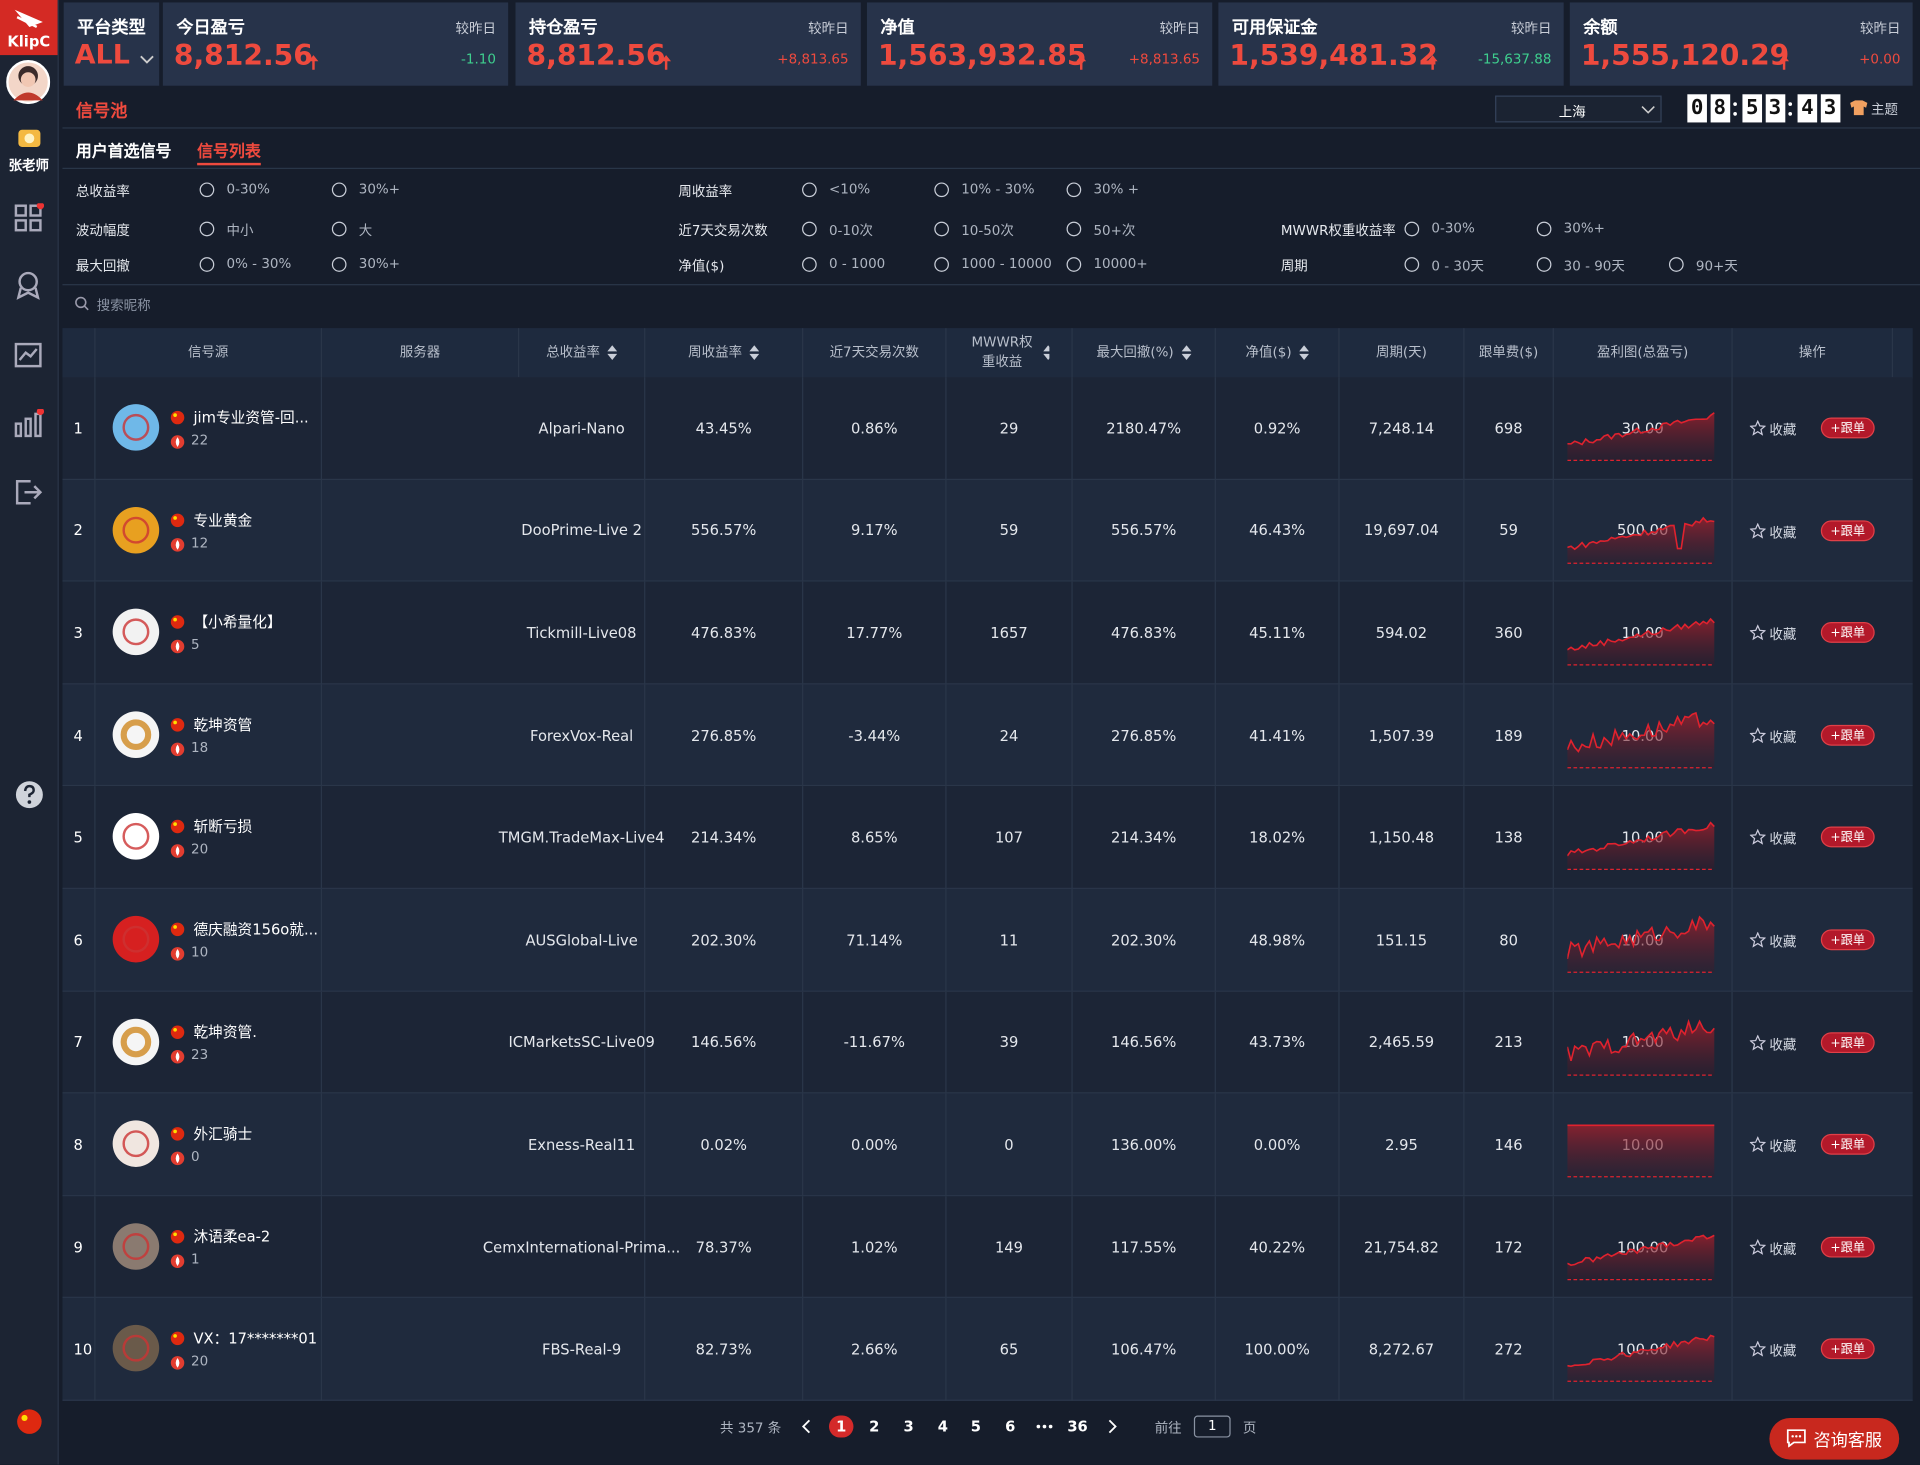 This screenshot has height=1465, width=1920. What do you see at coordinates (987, 230) in the screenshot?
I see `radio-label: 10-50次` at bounding box center [987, 230].